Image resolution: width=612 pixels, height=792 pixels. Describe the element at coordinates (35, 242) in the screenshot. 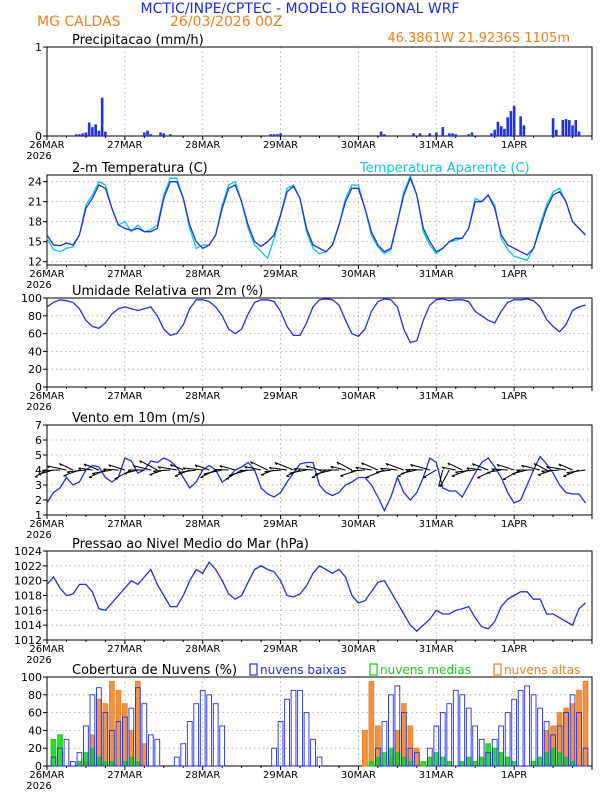

I see `y-tick-label: 15` at that location.